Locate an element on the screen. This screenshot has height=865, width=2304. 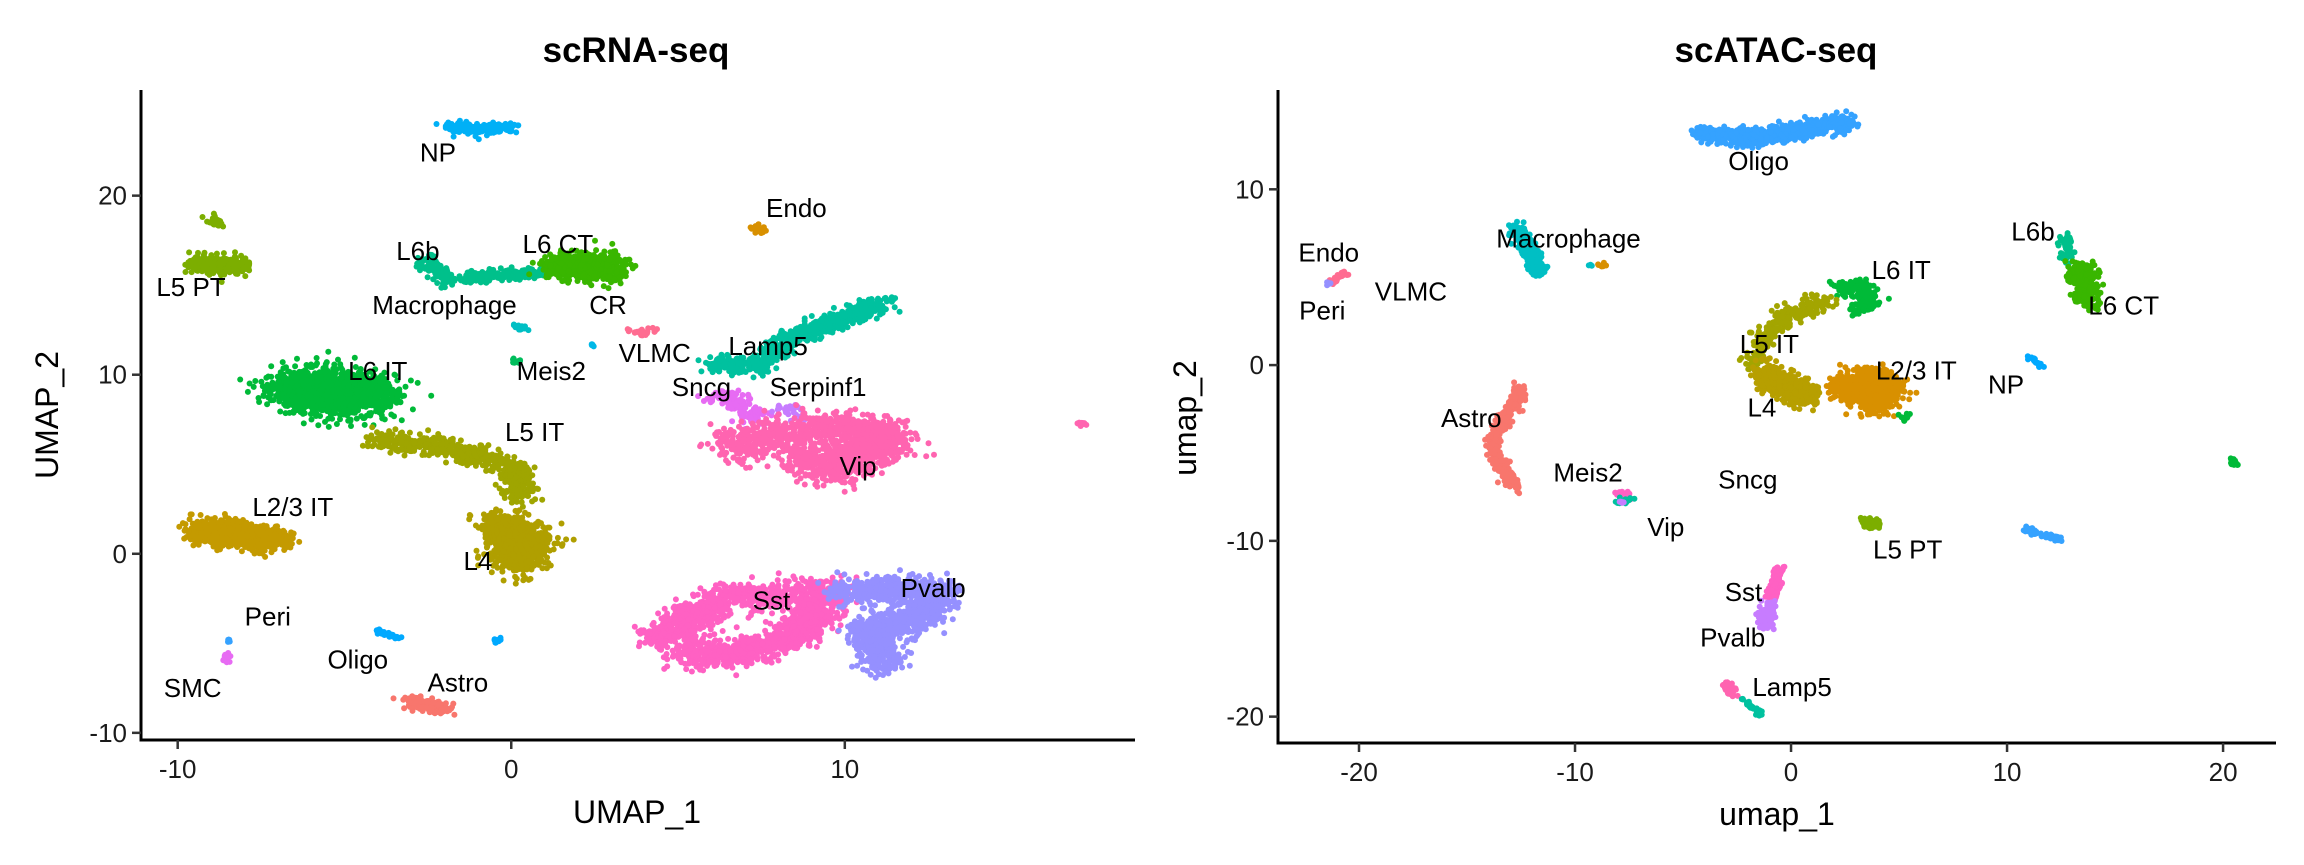
cluster-macrophage is located at coordinates (521, 327).